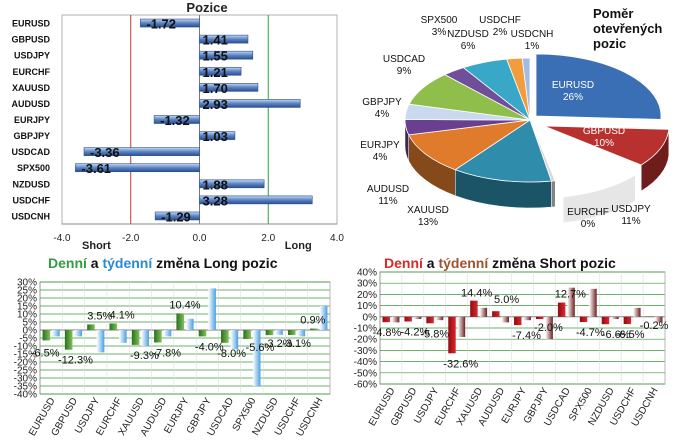 This screenshot has height=444, width=680. Describe the element at coordinates (105, 152) in the screenshot. I see `bar-value-label: -3.36` at that location.